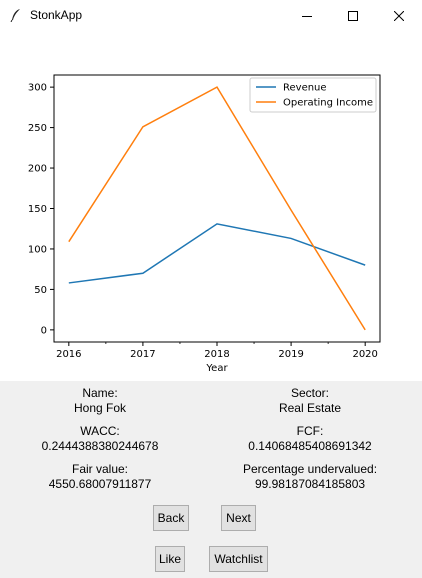  What do you see at coordinates (310, 408) in the screenshot?
I see `sector-value: Real Estate` at bounding box center [310, 408].